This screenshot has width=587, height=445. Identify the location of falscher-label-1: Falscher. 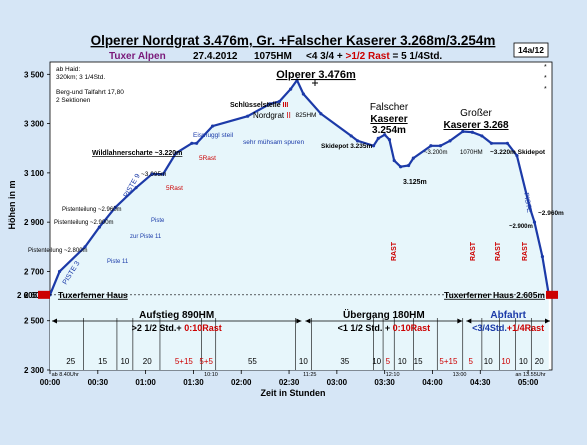
(389, 107).